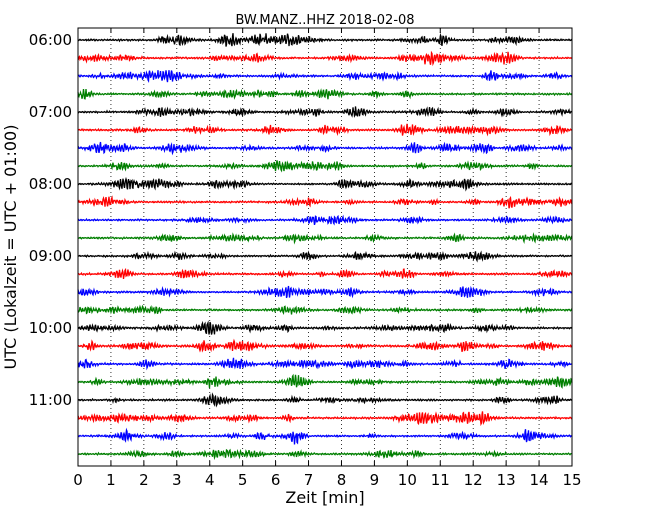  Describe the element at coordinates (309, 480) in the screenshot. I see `x-tick-label: 7` at that location.